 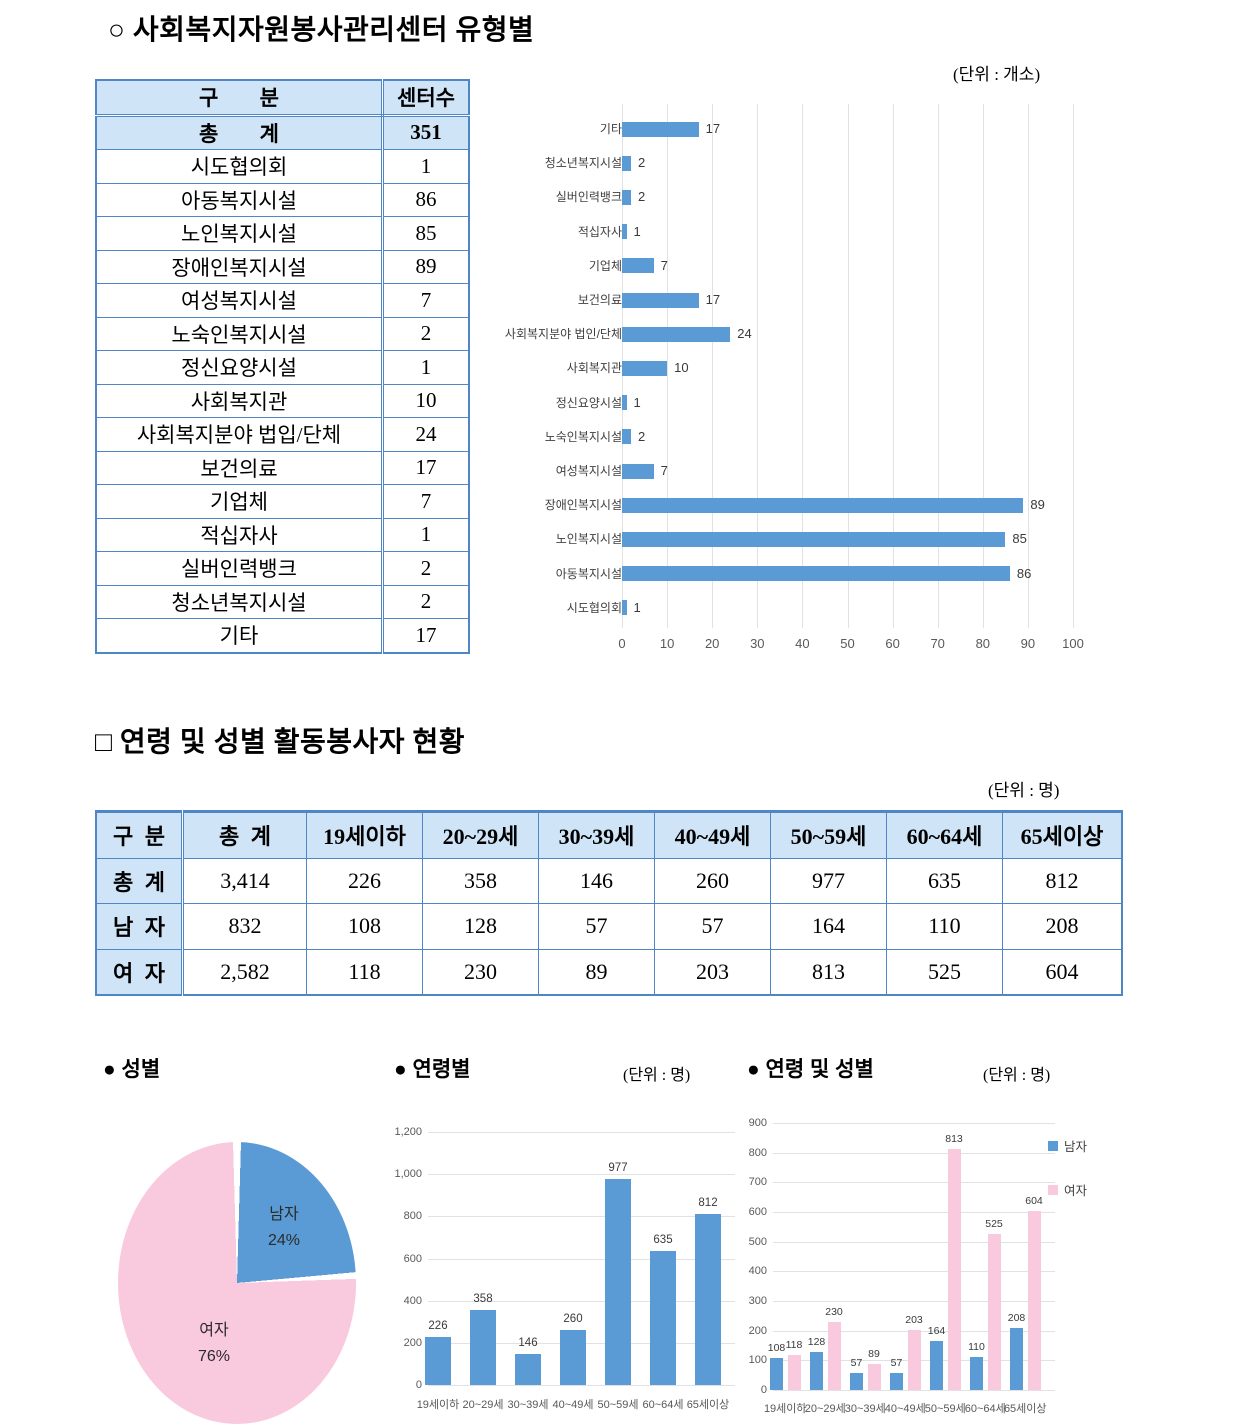 What do you see at coordinates (282, 166) in the screenshot?
I see `table-row: 시도협의회 1` at bounding box center [282, 166].